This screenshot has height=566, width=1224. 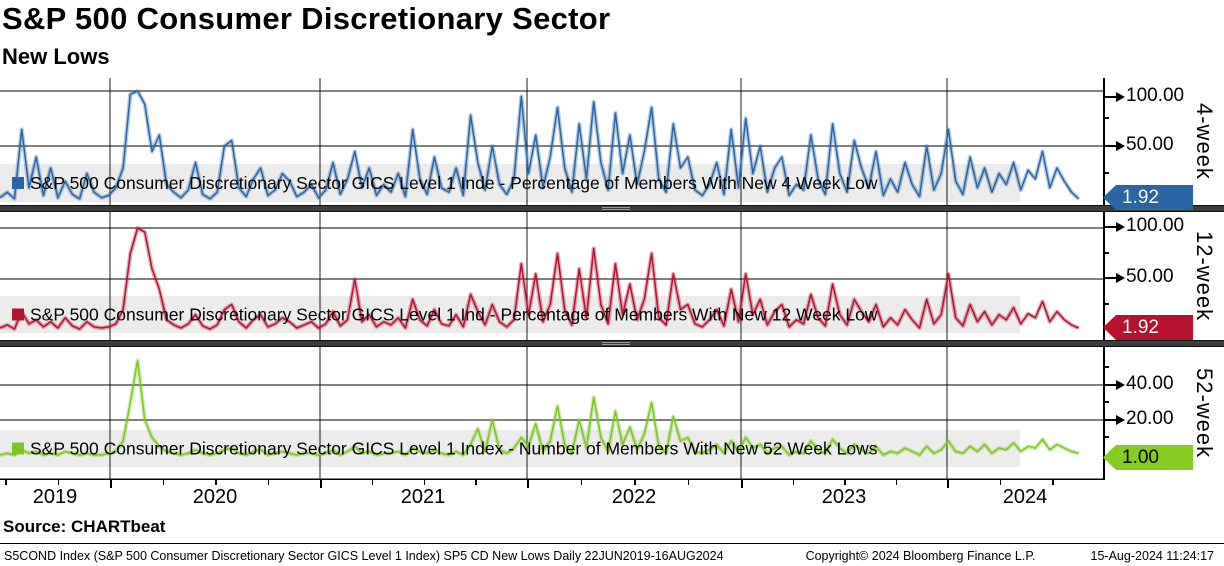 What do you see at coordinates (56, 56) in the screenshot?
I see `page-subtitle: New Lows` at bounding box center [56, 56].